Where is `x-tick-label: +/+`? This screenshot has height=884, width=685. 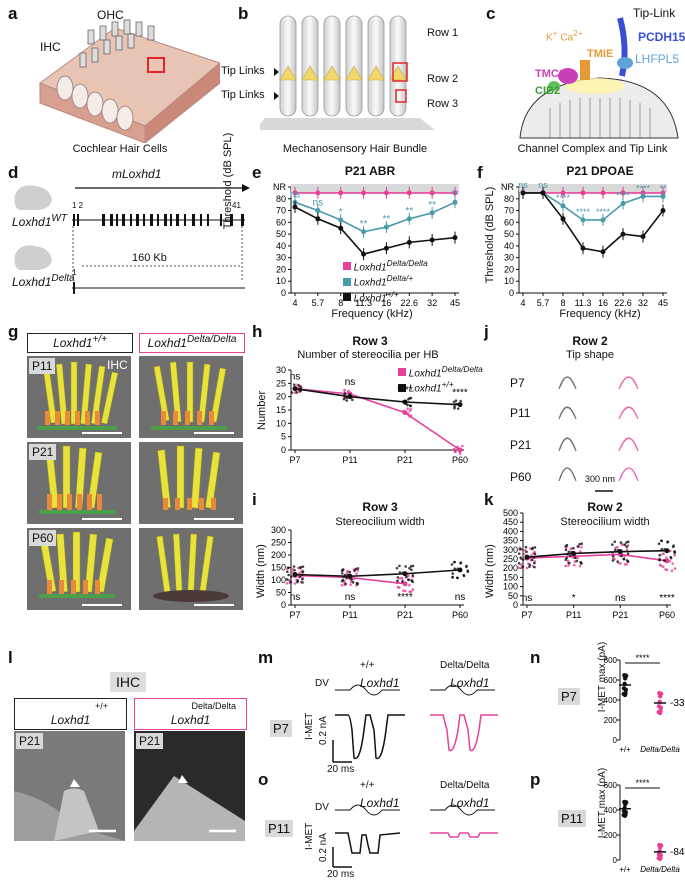
x-tick-label: +/+ is located at coordinates (625, 749).